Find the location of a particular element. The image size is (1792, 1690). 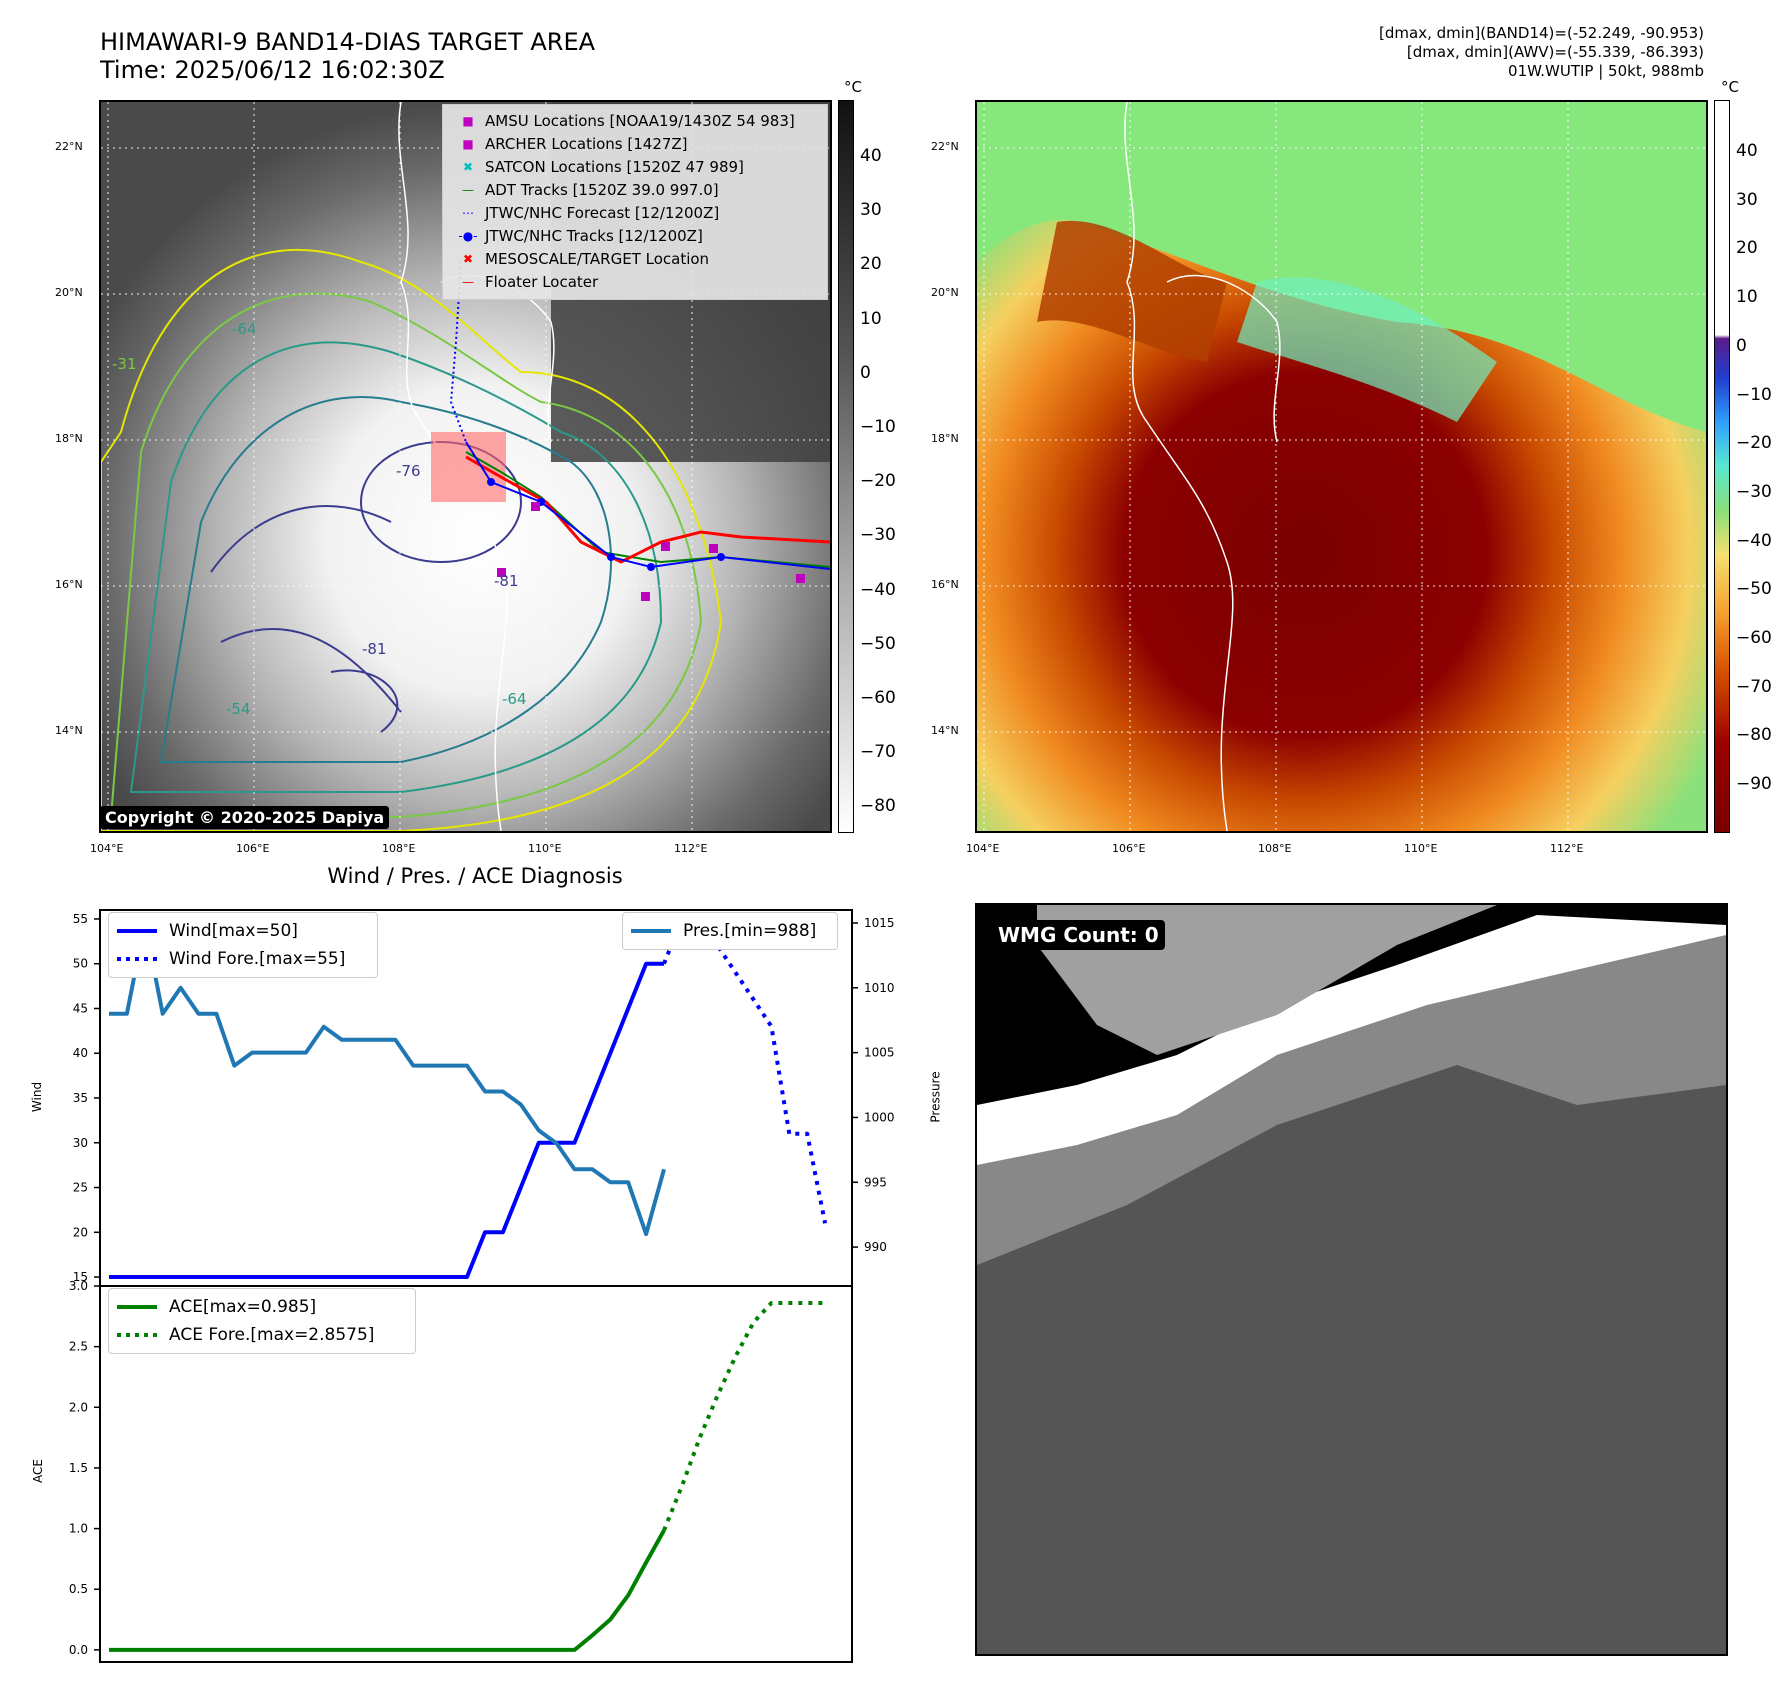

wind-tick-label: 50 is located at coordinates (80, 964).